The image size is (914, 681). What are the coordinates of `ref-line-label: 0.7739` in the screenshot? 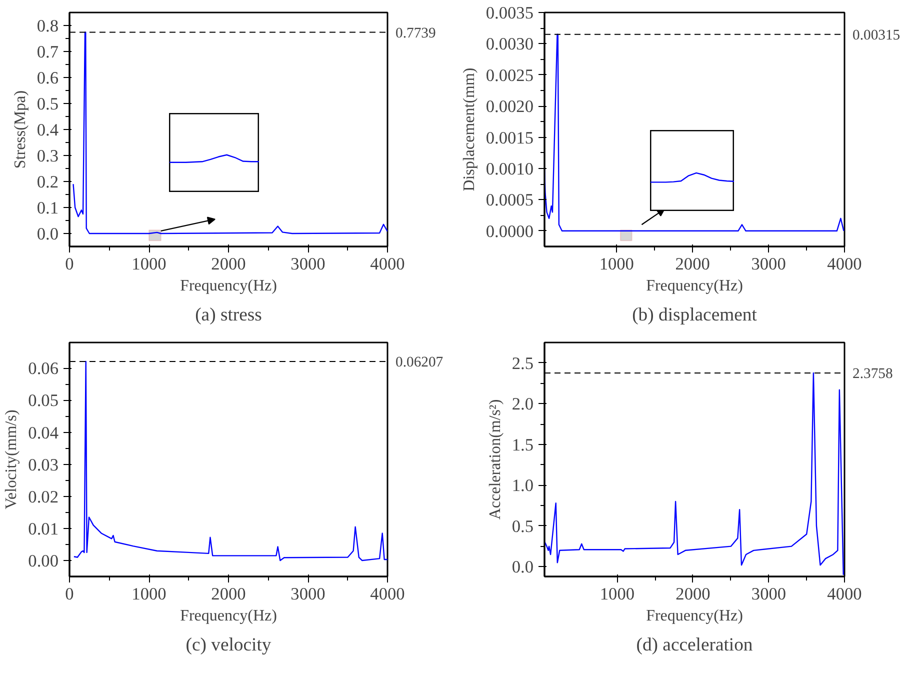 It's located at (416, 33).